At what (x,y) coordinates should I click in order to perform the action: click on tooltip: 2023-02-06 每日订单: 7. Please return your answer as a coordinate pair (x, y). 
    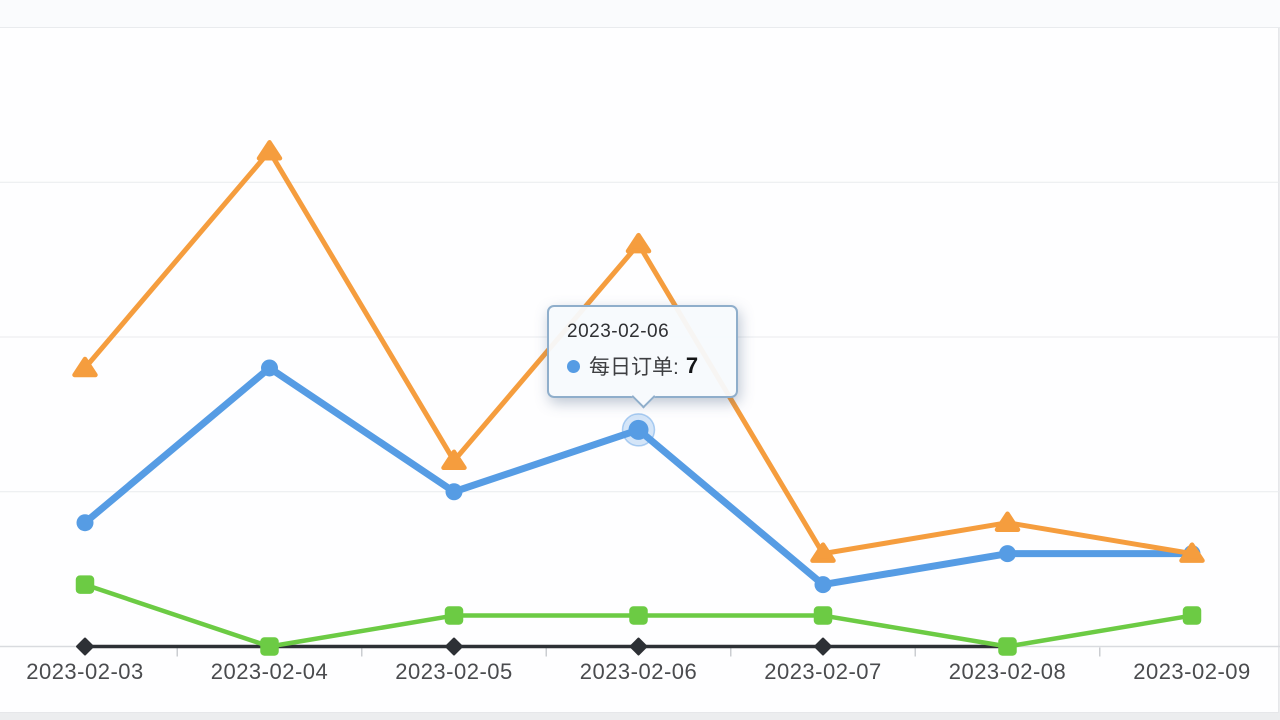
    Looking at the image, I should click on (642, 357).